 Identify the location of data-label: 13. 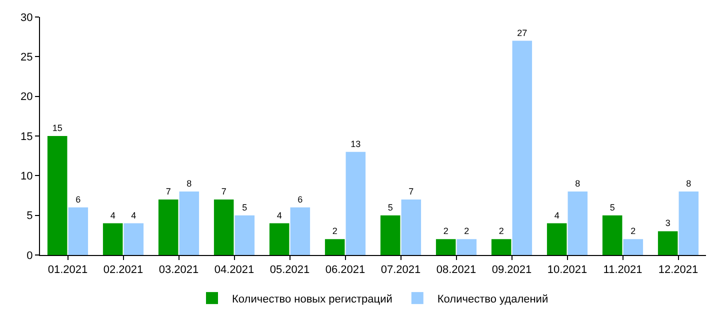
(355, 143).